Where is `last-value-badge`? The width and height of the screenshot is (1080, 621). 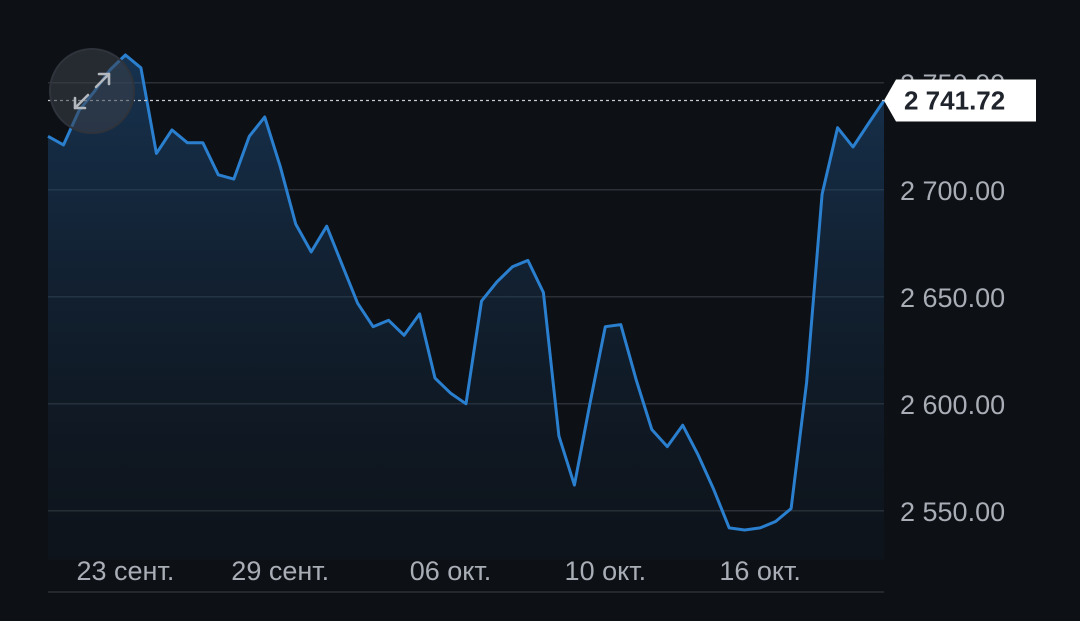
last-value-badge is located at coordinates (960, 100).